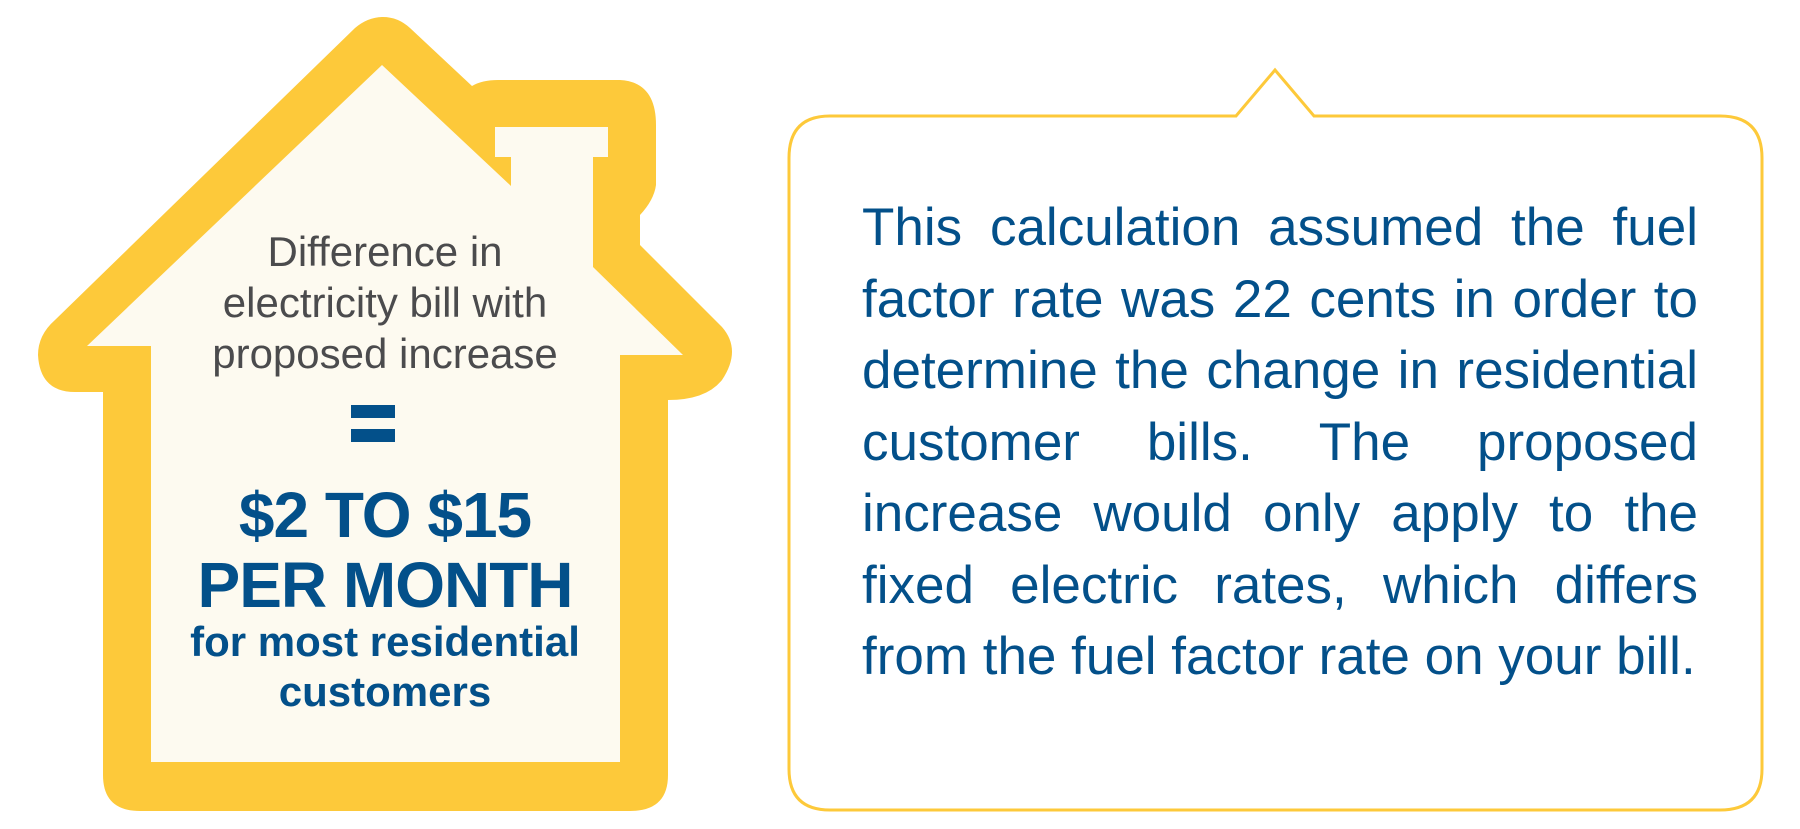 This screenshot has width=1800, height=829. What do you see at coordinates (385, 691) in the screenshot?
I see `sub-line: customers` at bounding box center [385, 691].